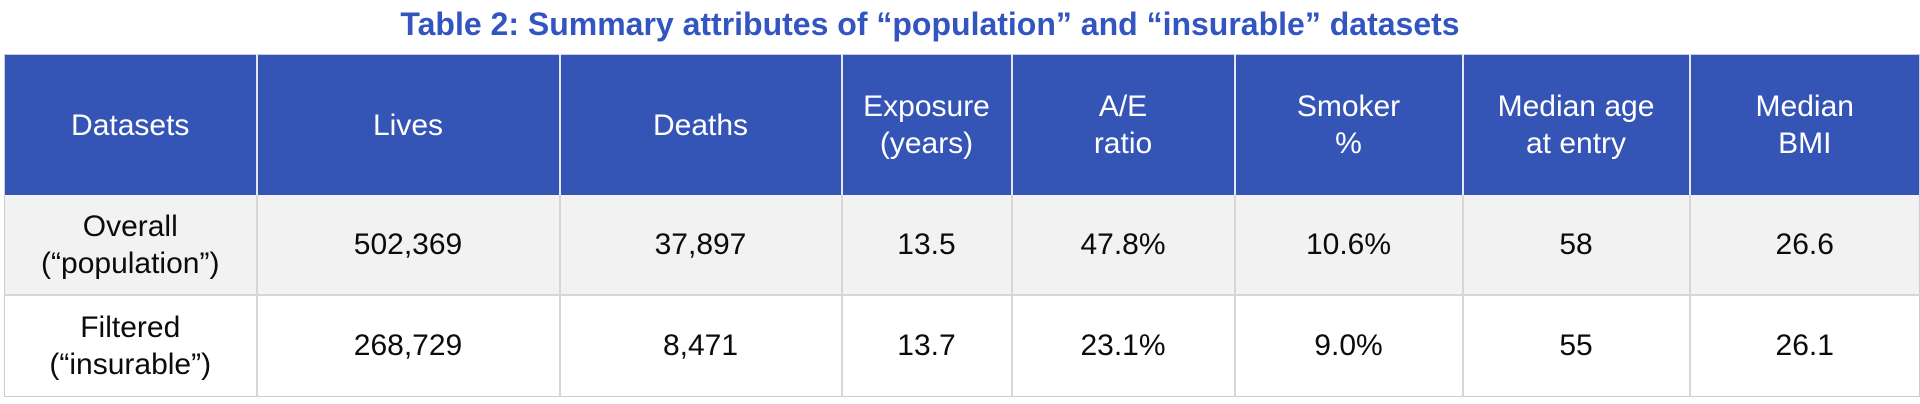  I want to click on header-label-line: Smoker, so click(1348, 106).